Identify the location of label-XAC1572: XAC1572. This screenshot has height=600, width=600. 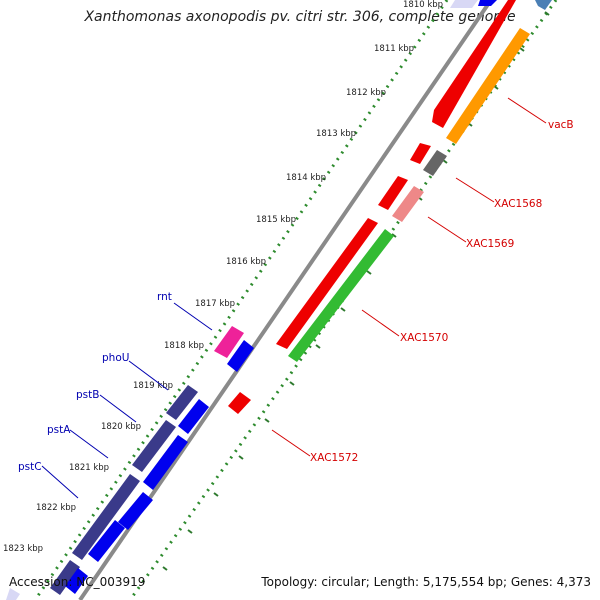
(334, 458).